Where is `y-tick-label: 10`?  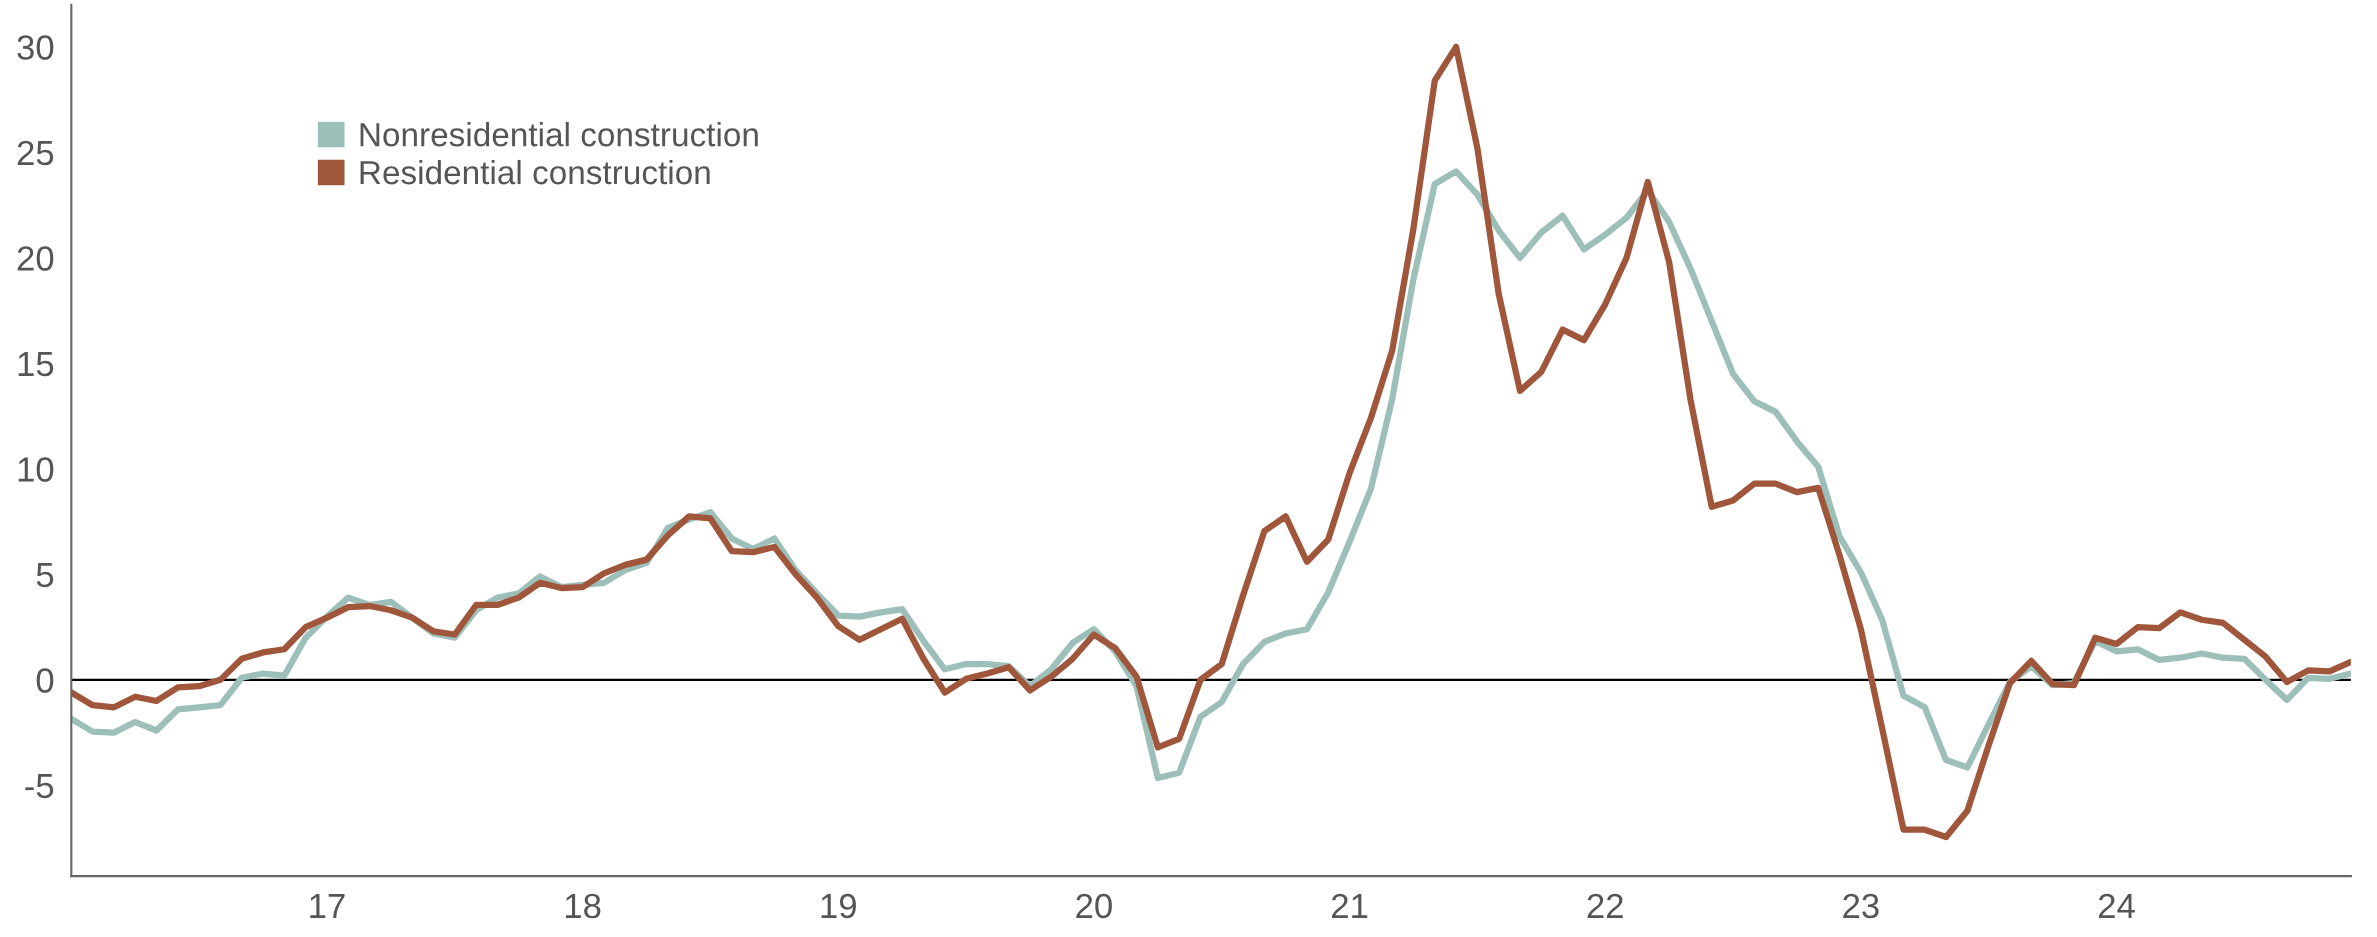 y-tick-label: 10 is located at coordinates (36, 469).